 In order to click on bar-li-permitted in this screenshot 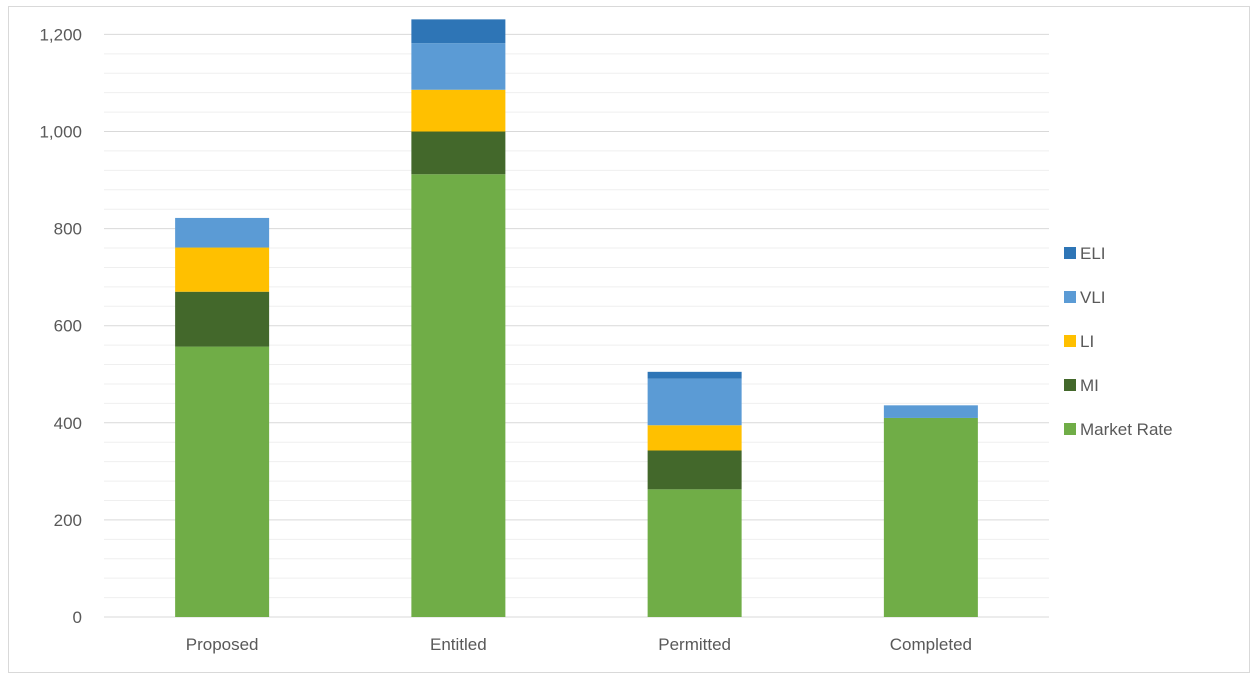, I will do `click(694, 438)`.